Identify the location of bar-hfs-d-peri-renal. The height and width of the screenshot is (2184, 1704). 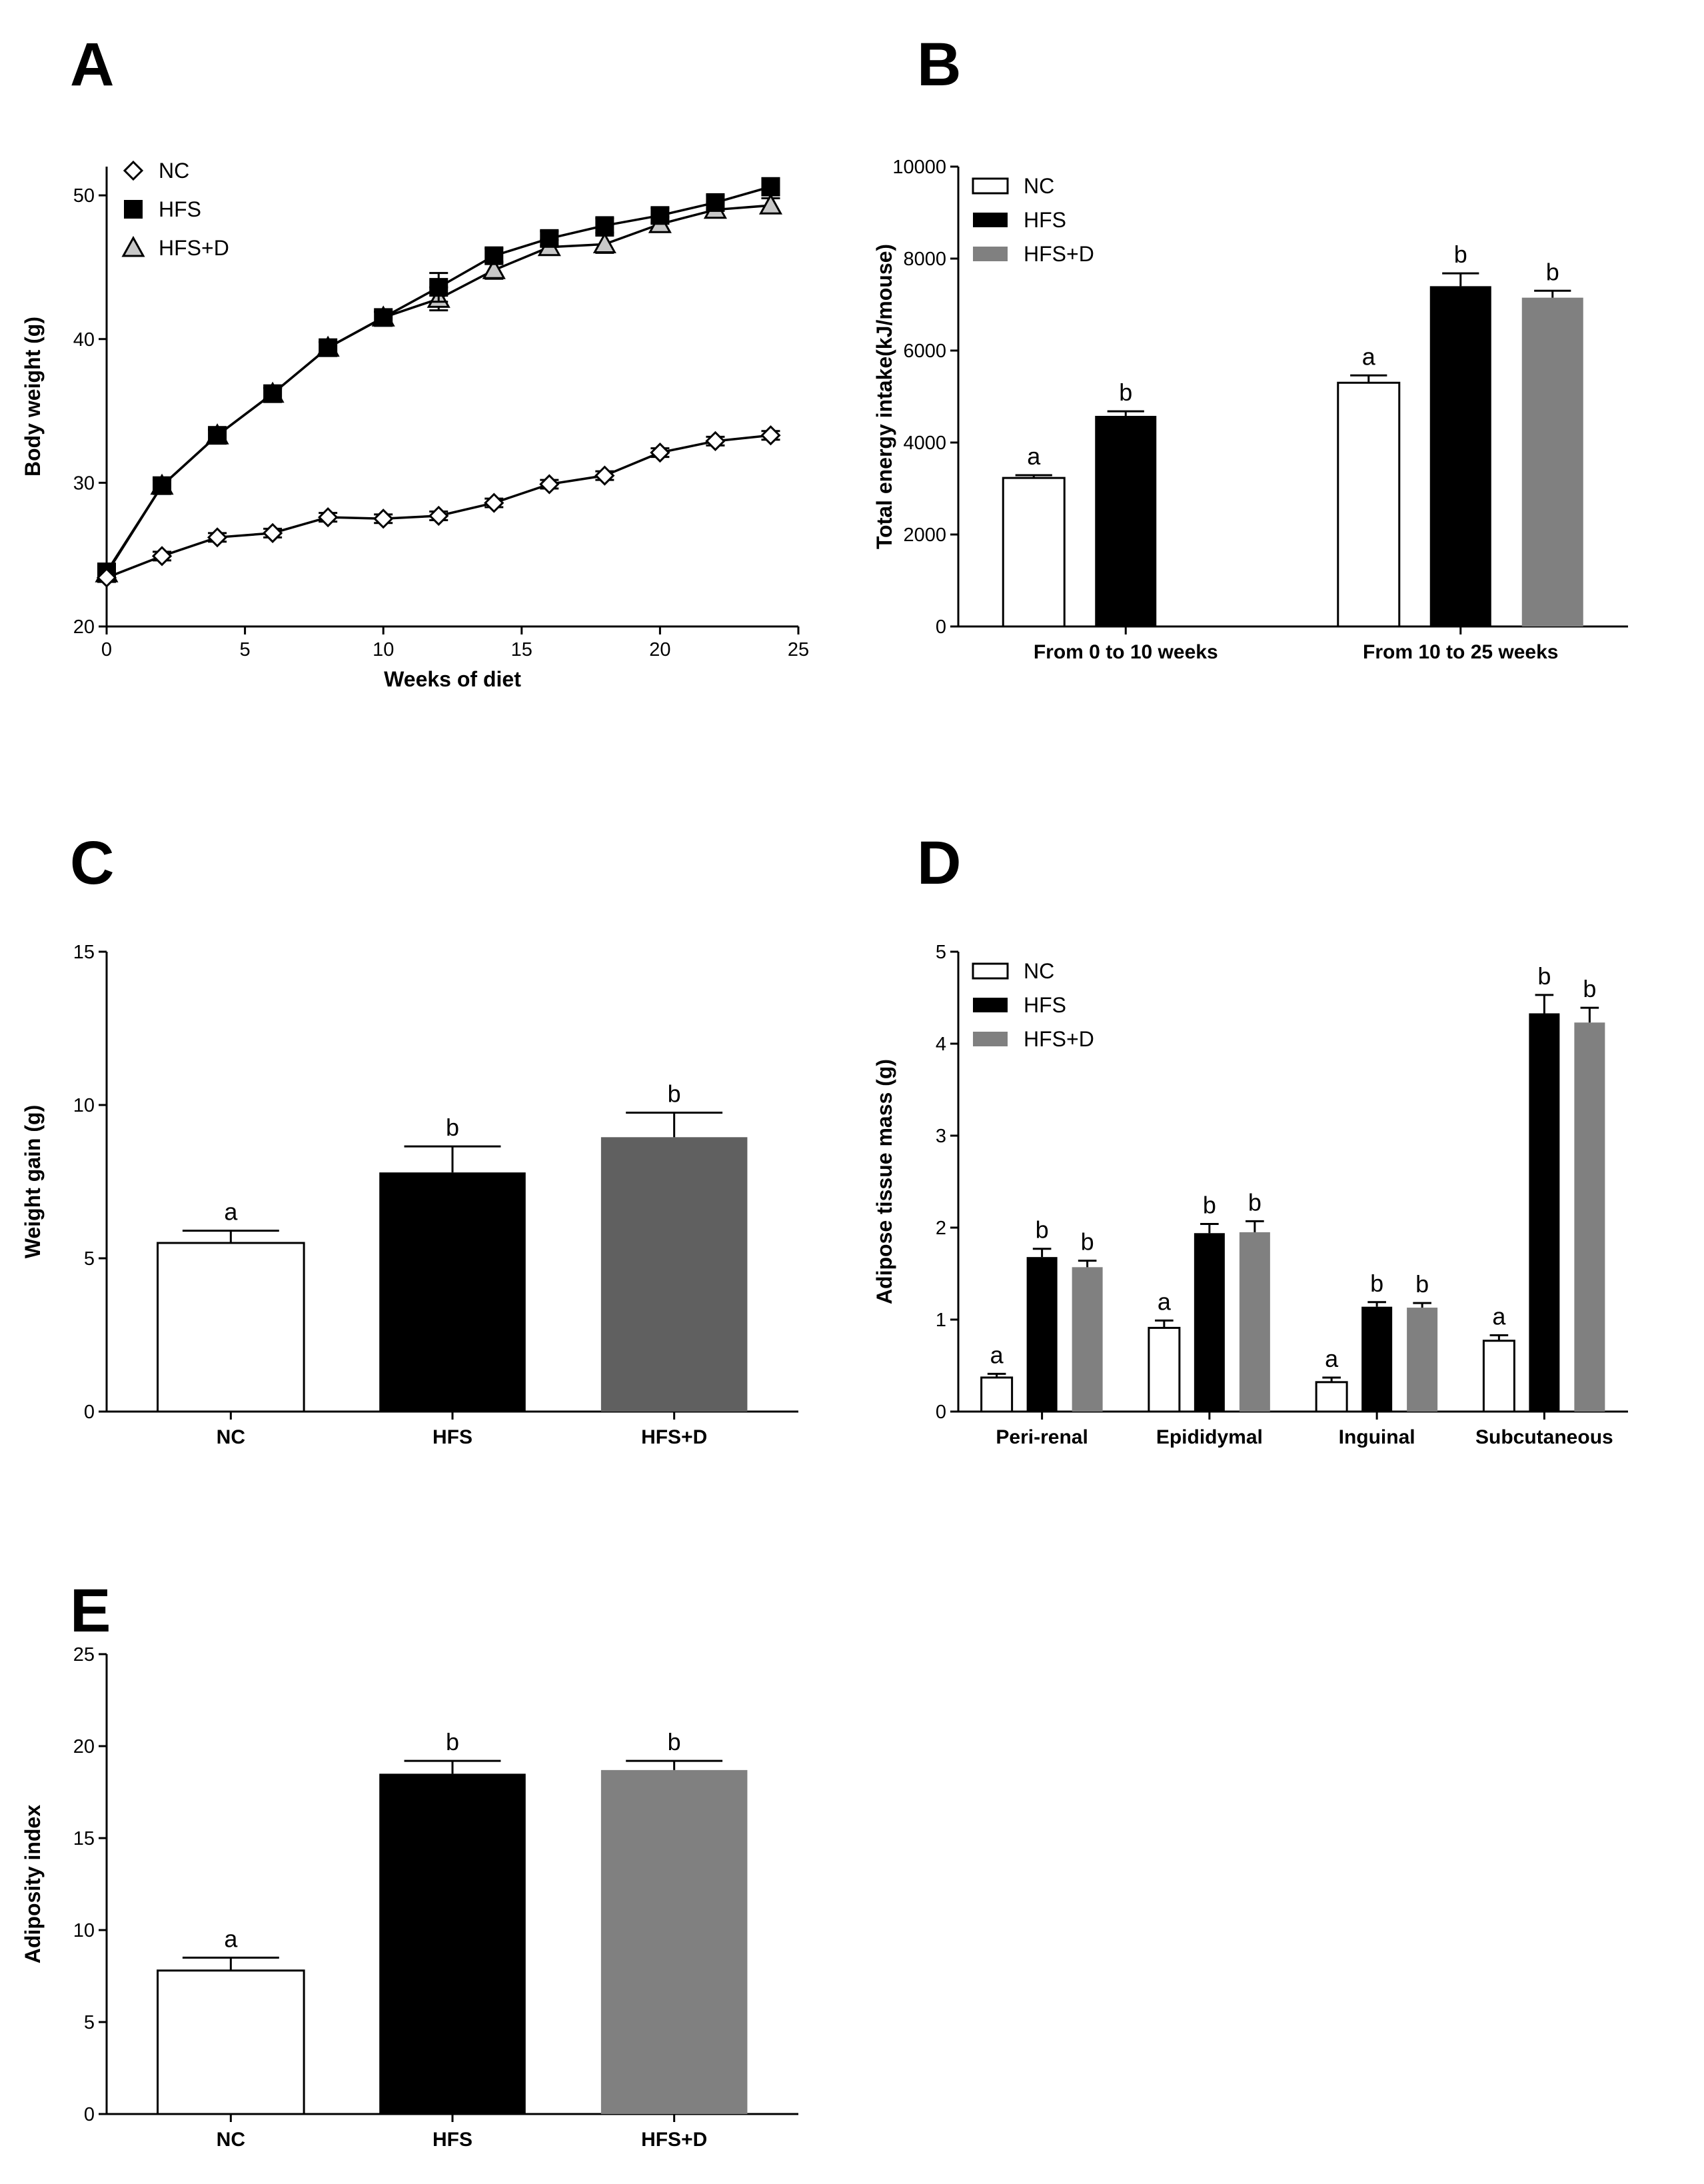
(1087, 1339).